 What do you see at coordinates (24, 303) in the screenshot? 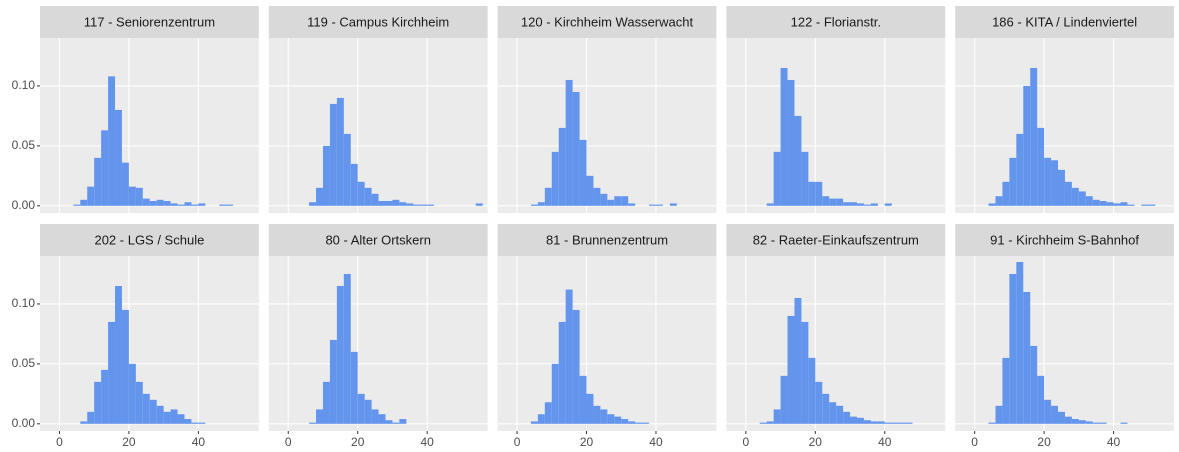
I see `y-tick-label: 0.10` at bounding box center [24, 303].